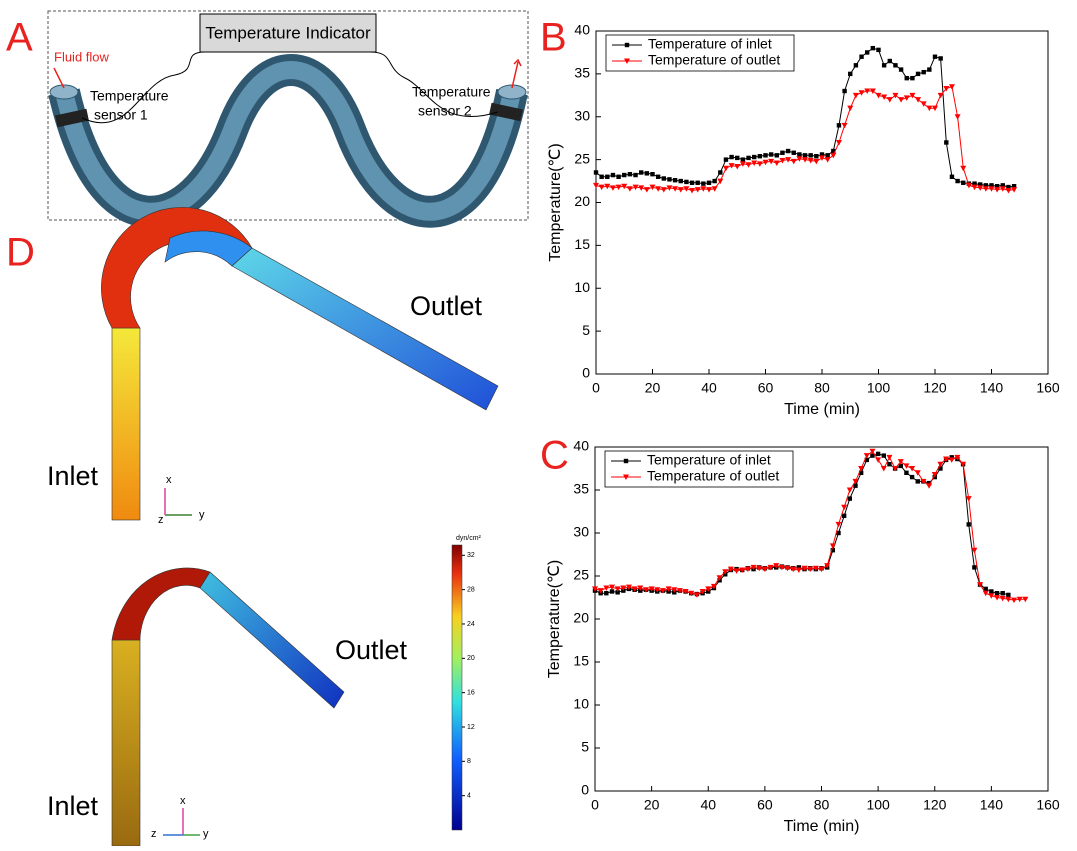  I want to click on axis-label: y, so click(206, 834).